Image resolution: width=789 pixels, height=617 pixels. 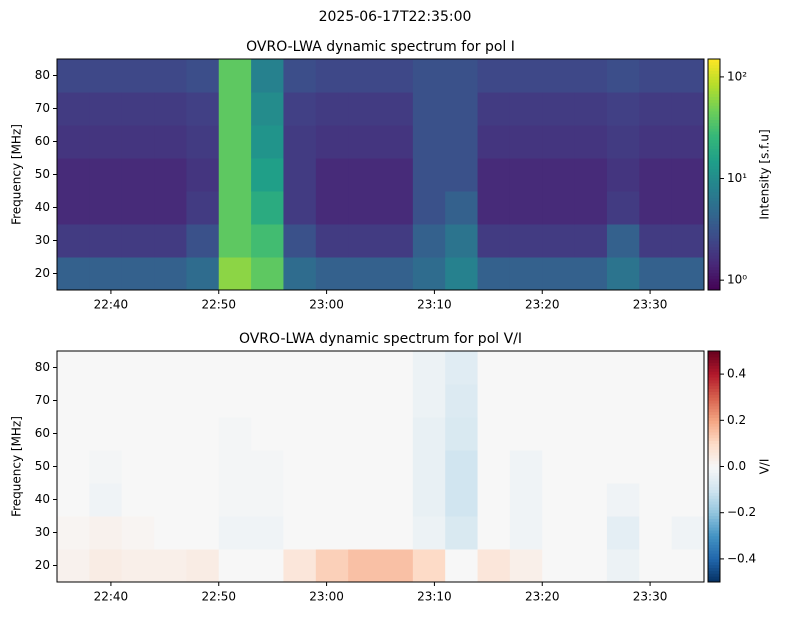 I want to click on y-tick-label: 60, so click(x=42, y=141).